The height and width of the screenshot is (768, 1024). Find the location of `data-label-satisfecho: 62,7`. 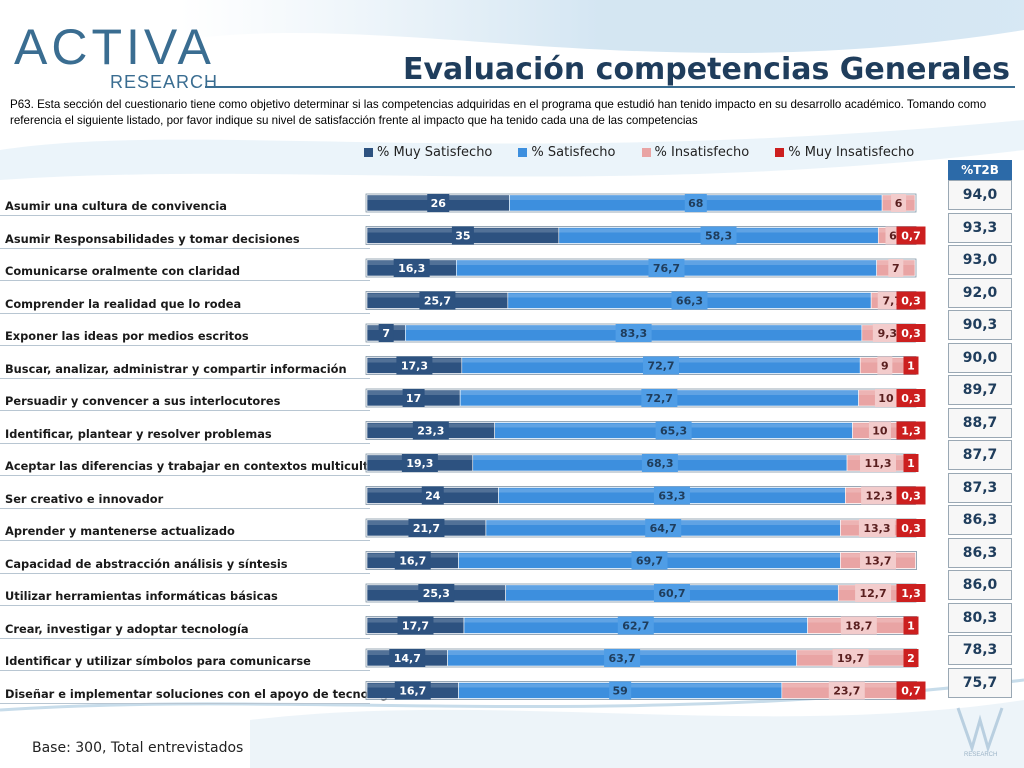

data-label-satisfecho: 62,7 is located at coordinates (635, 626).